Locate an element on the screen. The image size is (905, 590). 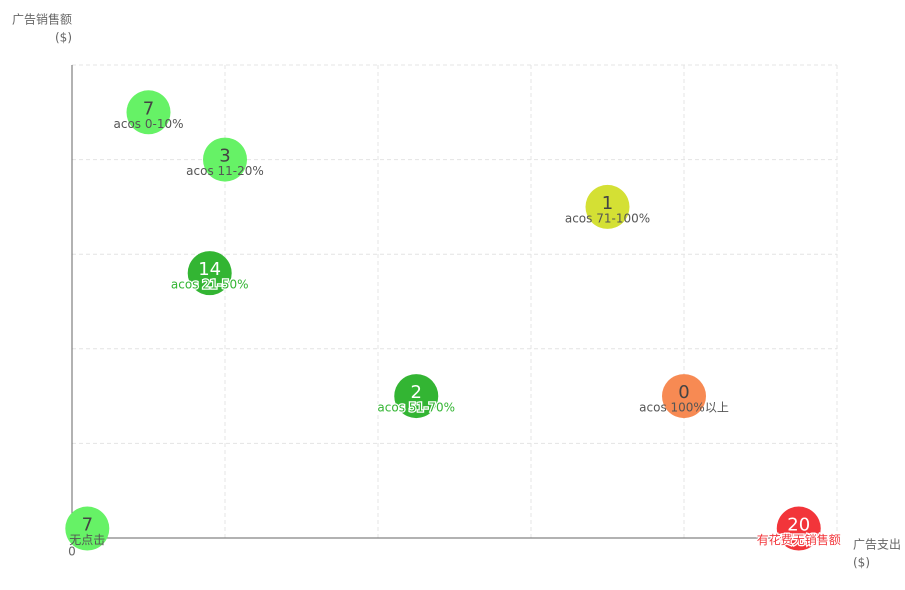
bubble-label: acos 21-50% is located at coordinates (210, 285).